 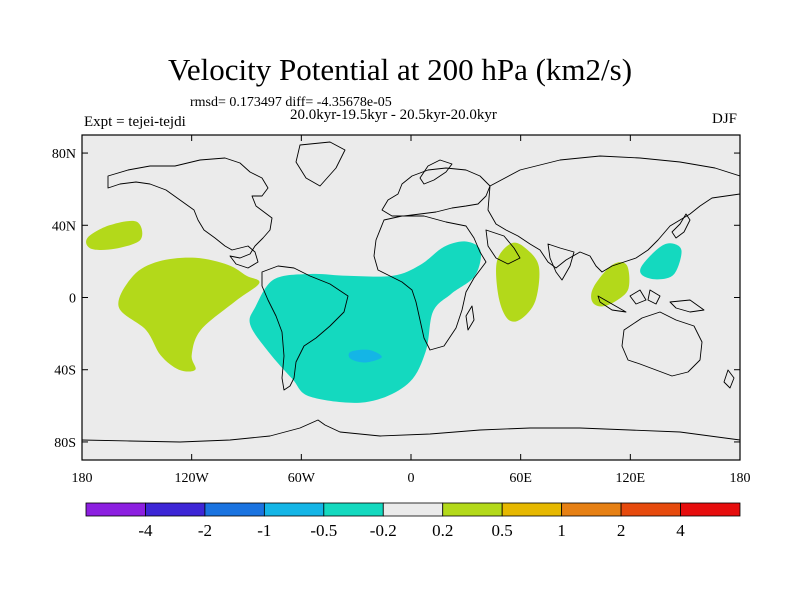 What do you see at coordinates (323, 530) in the screenshot?
I see `colorbar-label: -0.5` at bounding box center [323, 530].